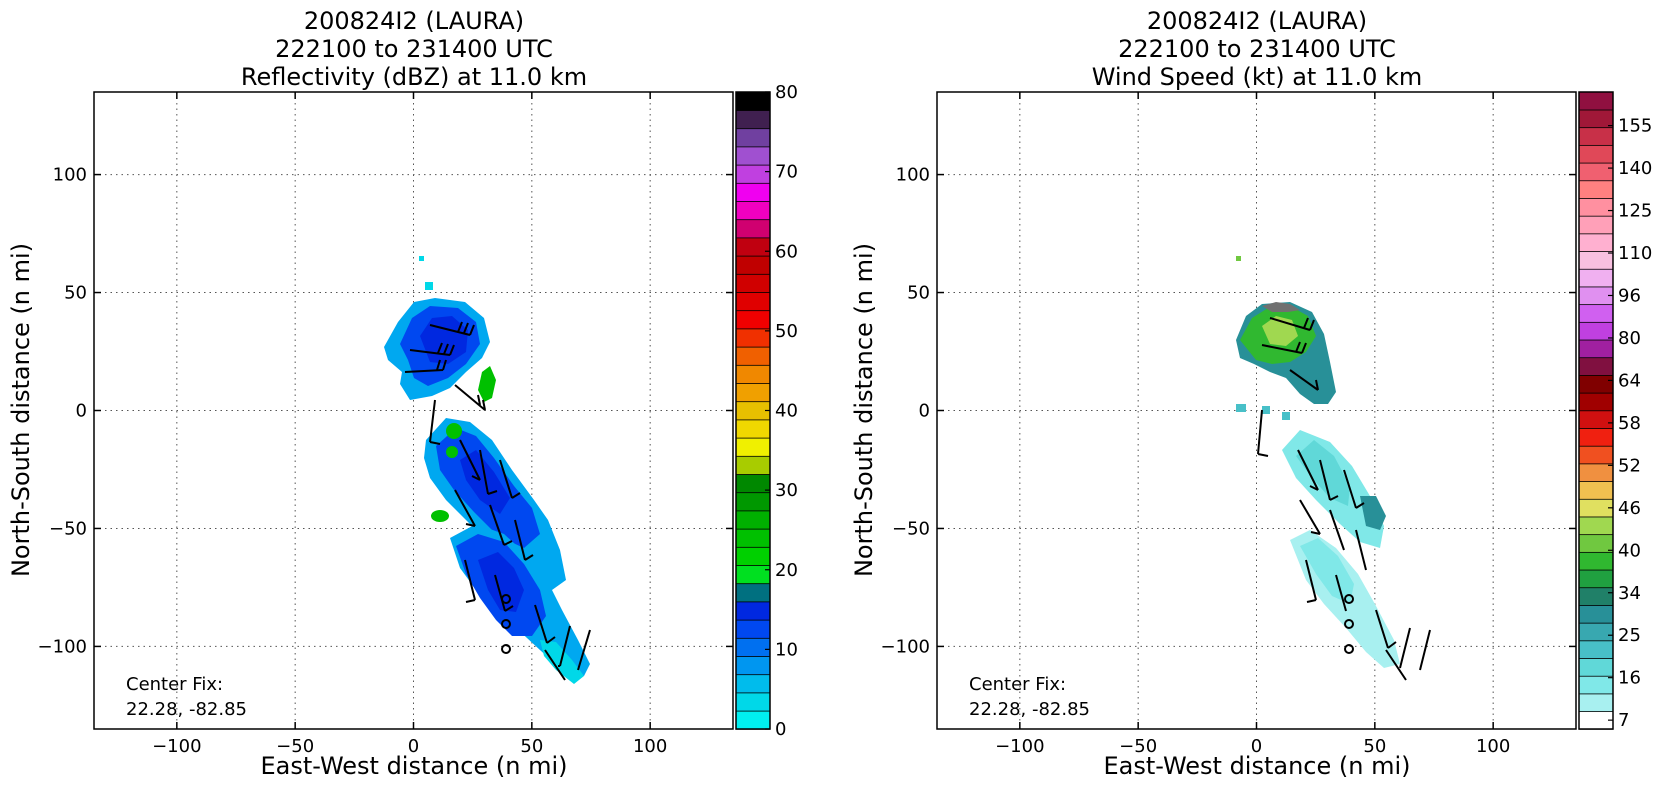  Describe the element at coordinates (1257, 77) in the screenshot. I see `panel-title-line-3: Wind Speed (kt) at 11.0 km` at that location.